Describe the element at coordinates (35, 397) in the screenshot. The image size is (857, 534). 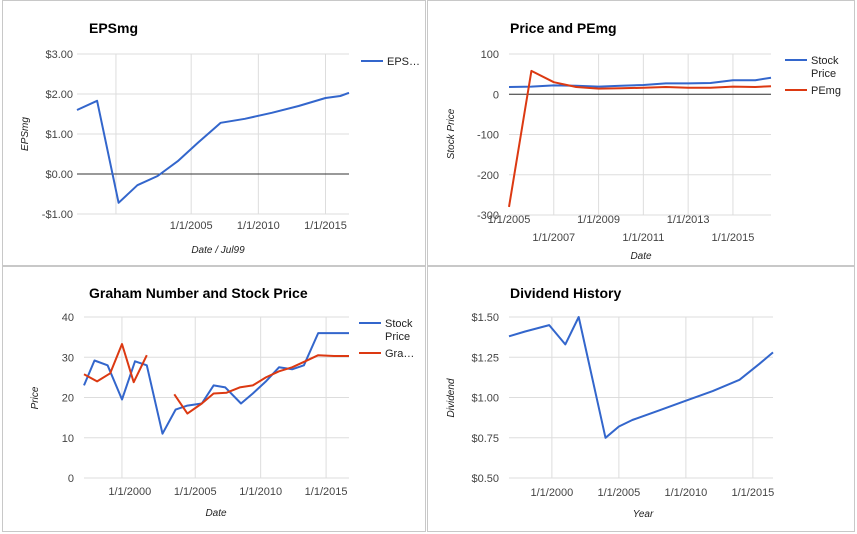
I see `y-axis-label: Price` at that location.